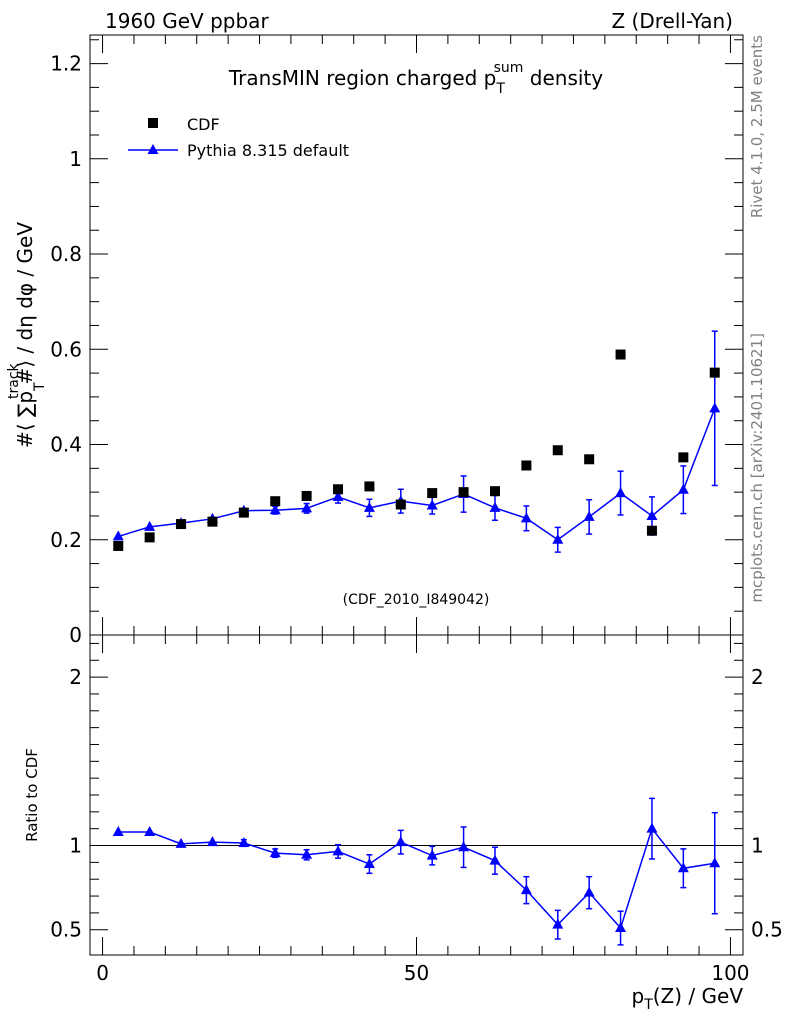 The height and width of the screenshot is (1024, 786). Describe the element at coordinates (767, 930) in the screenshot. I see `ratio-ytick-label-right: 0.5` at that location.